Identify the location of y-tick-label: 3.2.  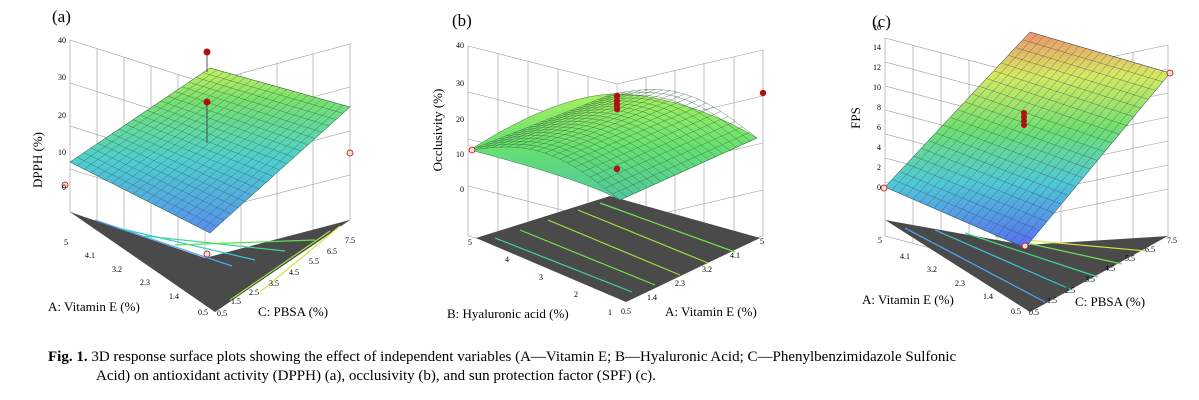
(932, 269).